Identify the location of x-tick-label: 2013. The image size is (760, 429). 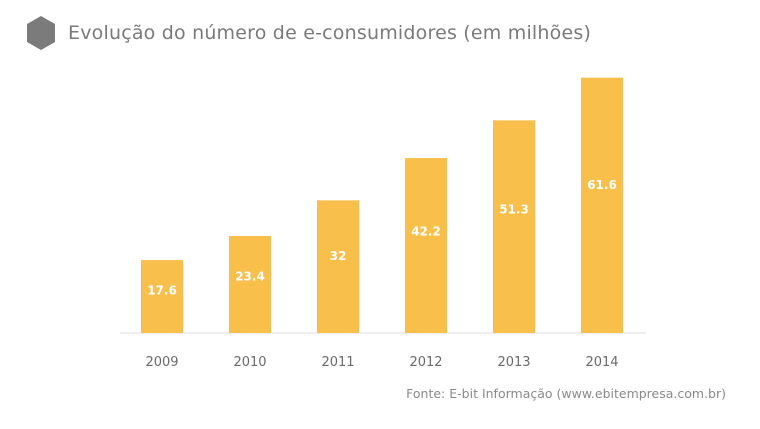
(513, 362).